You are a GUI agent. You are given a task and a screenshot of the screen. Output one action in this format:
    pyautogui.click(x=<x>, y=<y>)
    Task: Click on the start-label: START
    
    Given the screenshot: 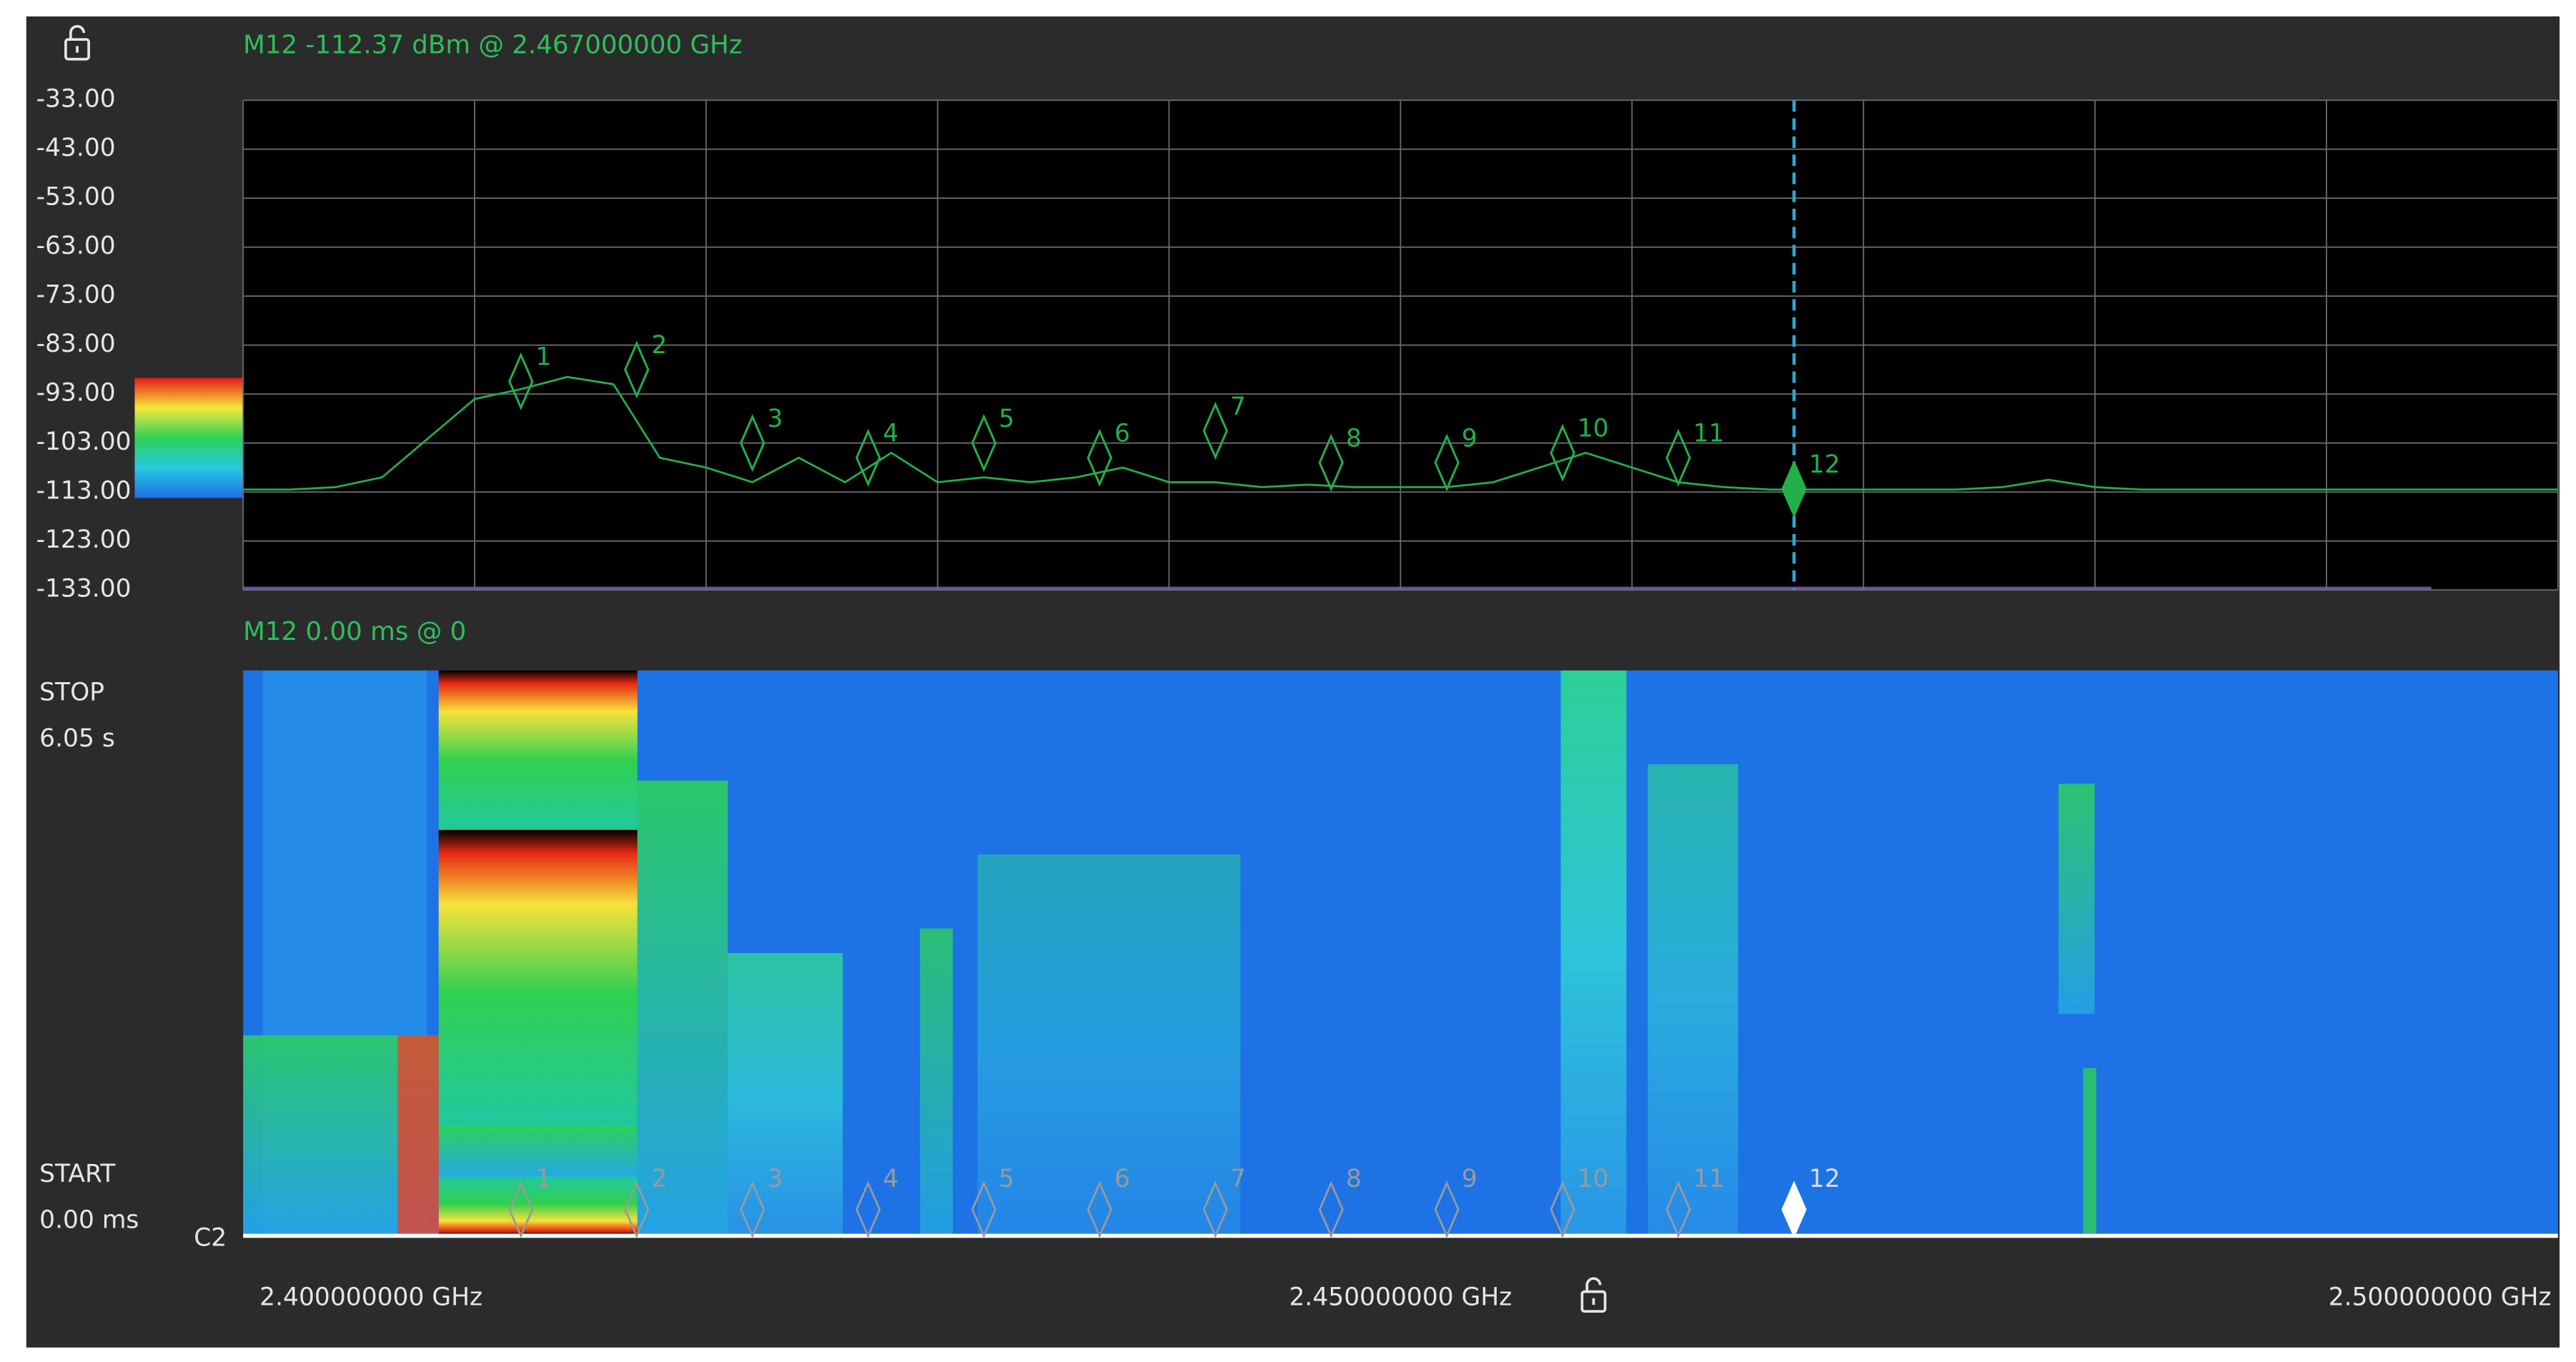 What is the action you would take?
    pyautogui.click(x=78, y=1174)
    